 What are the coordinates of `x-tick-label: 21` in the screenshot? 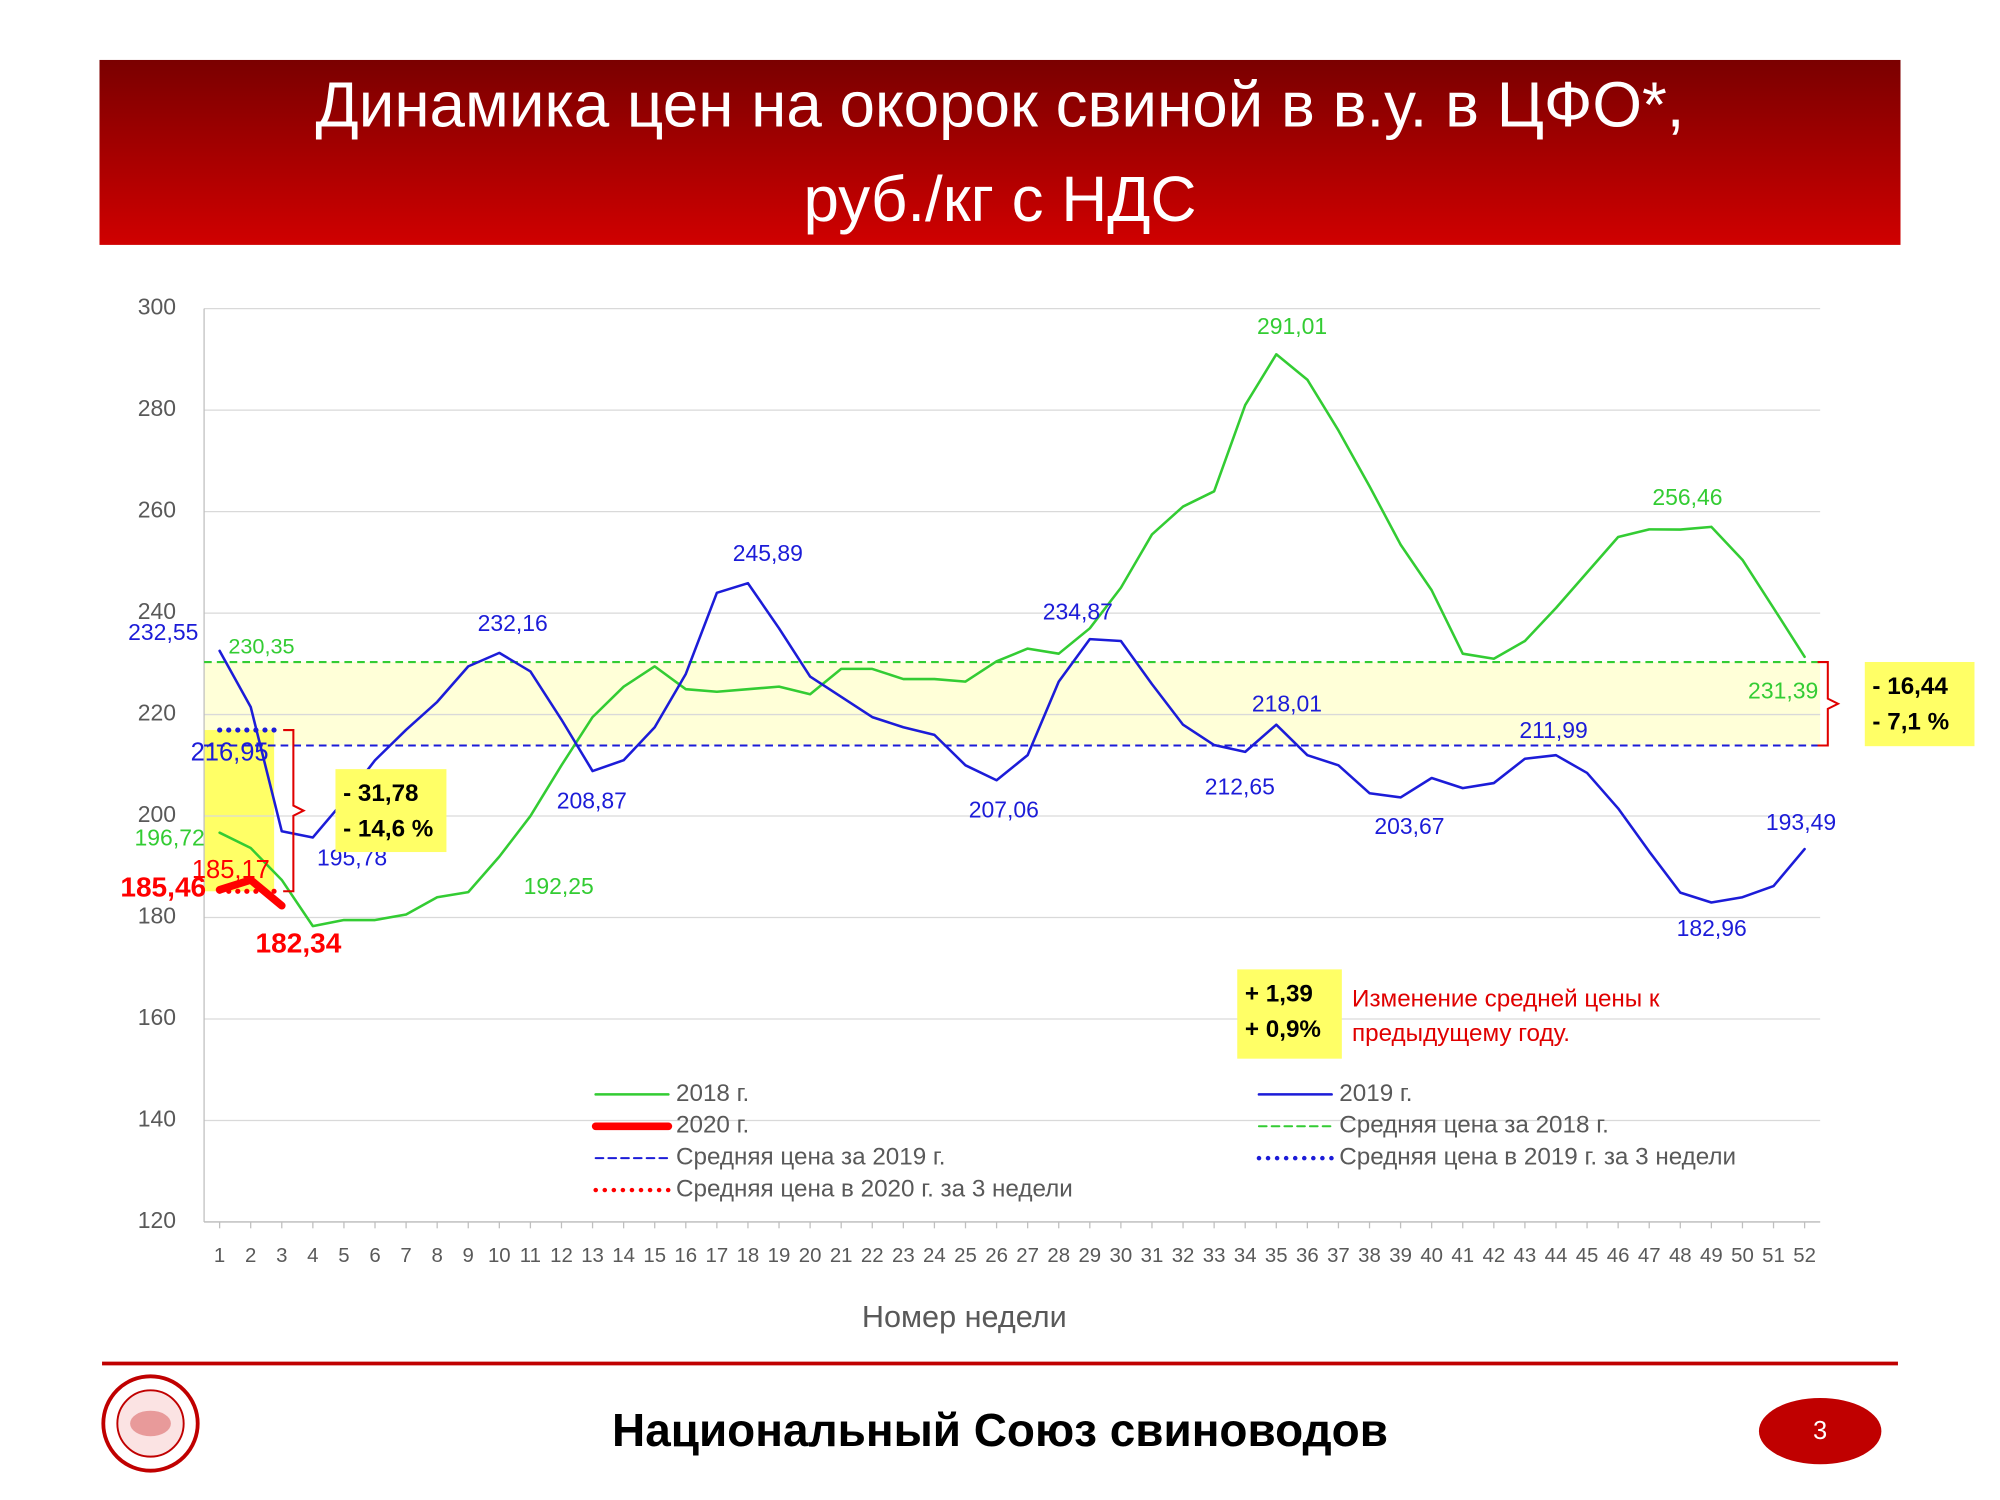 It's located at (841, 1256).